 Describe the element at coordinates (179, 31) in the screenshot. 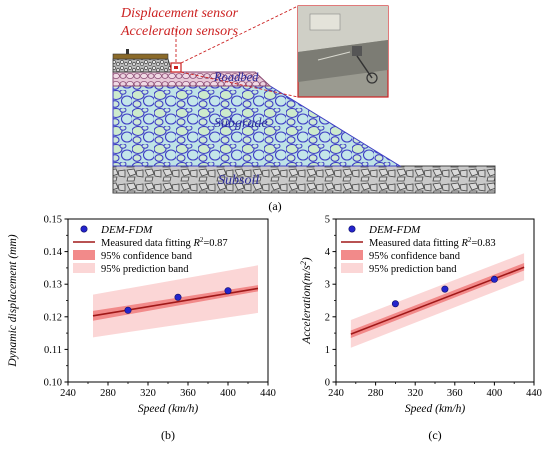

I see `acceleration-sensors-label: Acceleration sensors` at that location.